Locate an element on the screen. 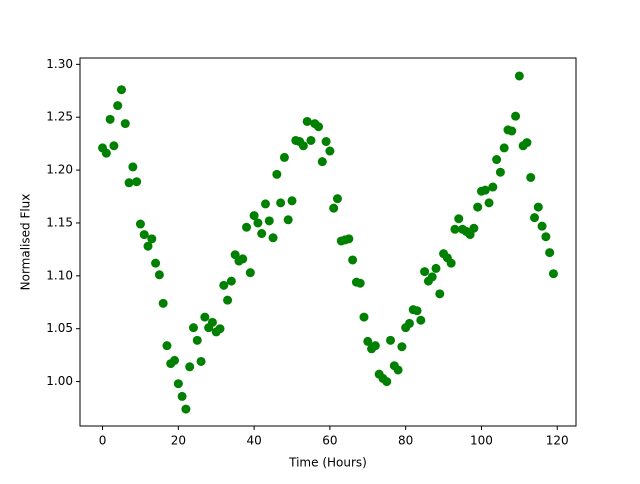 The image size is (640, 484). x-tick-label: 40 is located at coordinates (253, 441).